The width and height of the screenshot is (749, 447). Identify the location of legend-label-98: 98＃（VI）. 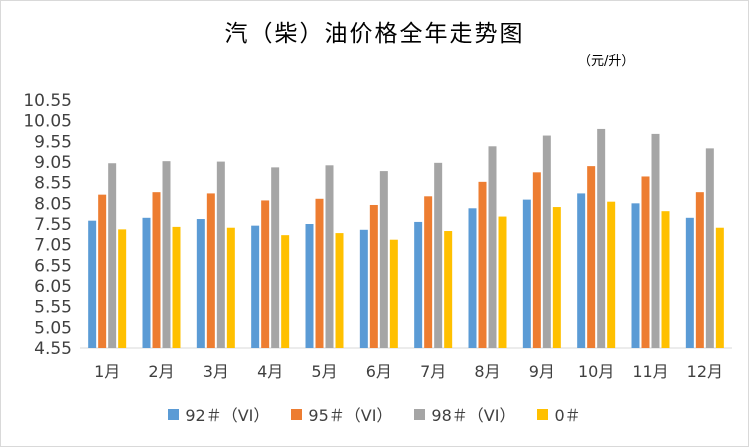
(473, 415).